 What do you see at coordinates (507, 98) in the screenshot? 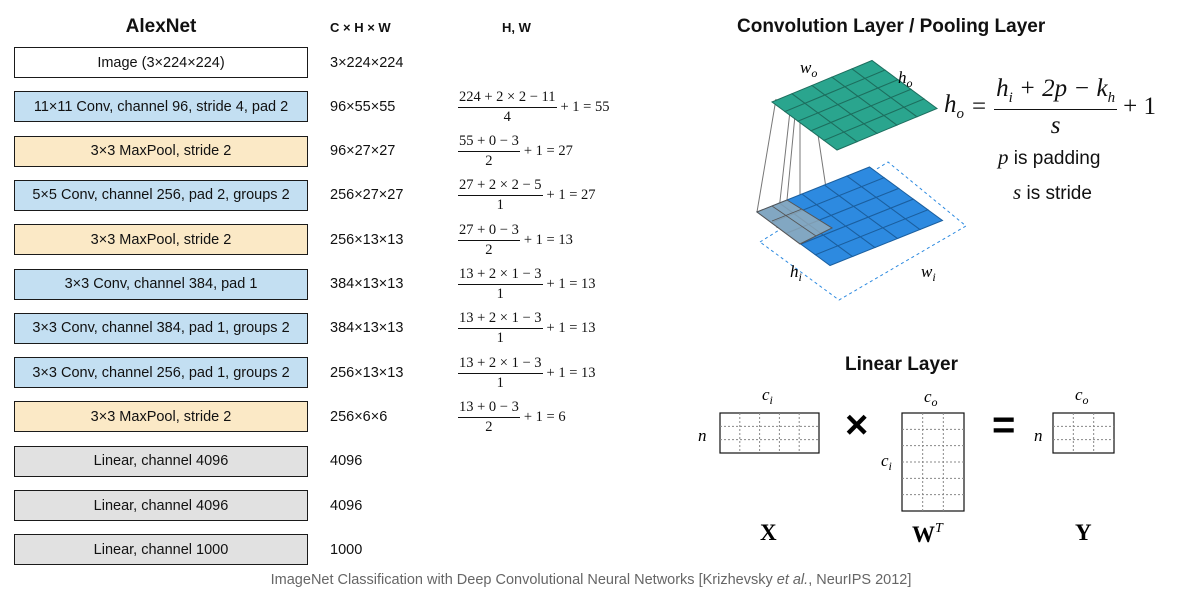
I see `calc-numerator: 224 + 2 × 2 − 11` at bounding box center [507, 98].